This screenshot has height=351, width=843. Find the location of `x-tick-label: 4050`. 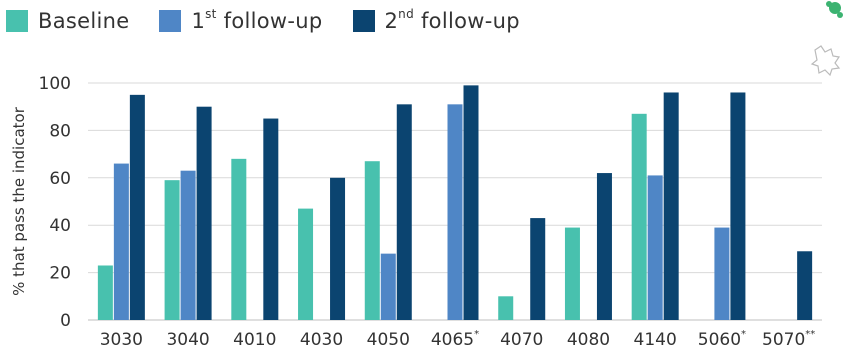

x-tick-label: 4050 is located at coordinates (388, 340).